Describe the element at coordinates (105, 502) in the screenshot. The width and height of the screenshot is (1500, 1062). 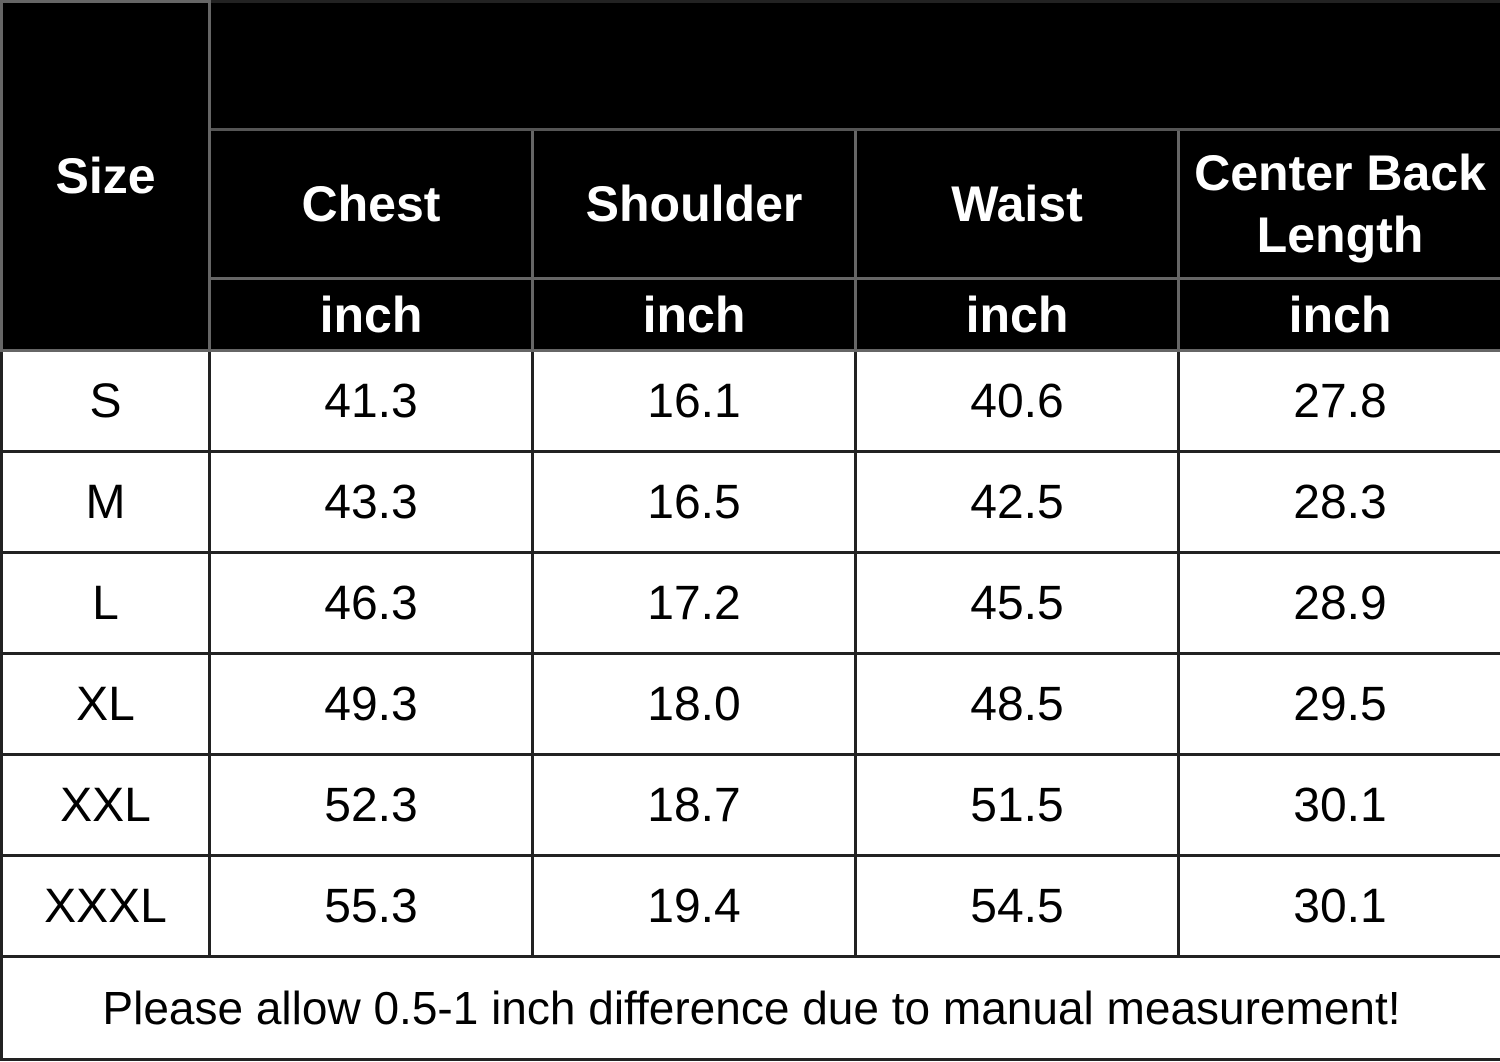
I see `size-cell: M` at that location.